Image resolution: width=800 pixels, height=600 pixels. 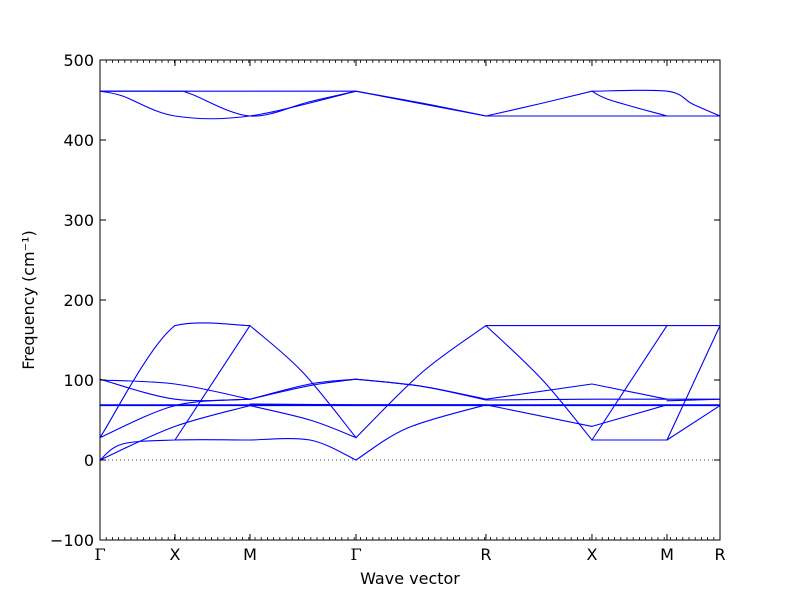 What do you see at coordinates (78, 220) in the screenshot?
I see `y-tick-label: 300` at bounding box center [78, 220].